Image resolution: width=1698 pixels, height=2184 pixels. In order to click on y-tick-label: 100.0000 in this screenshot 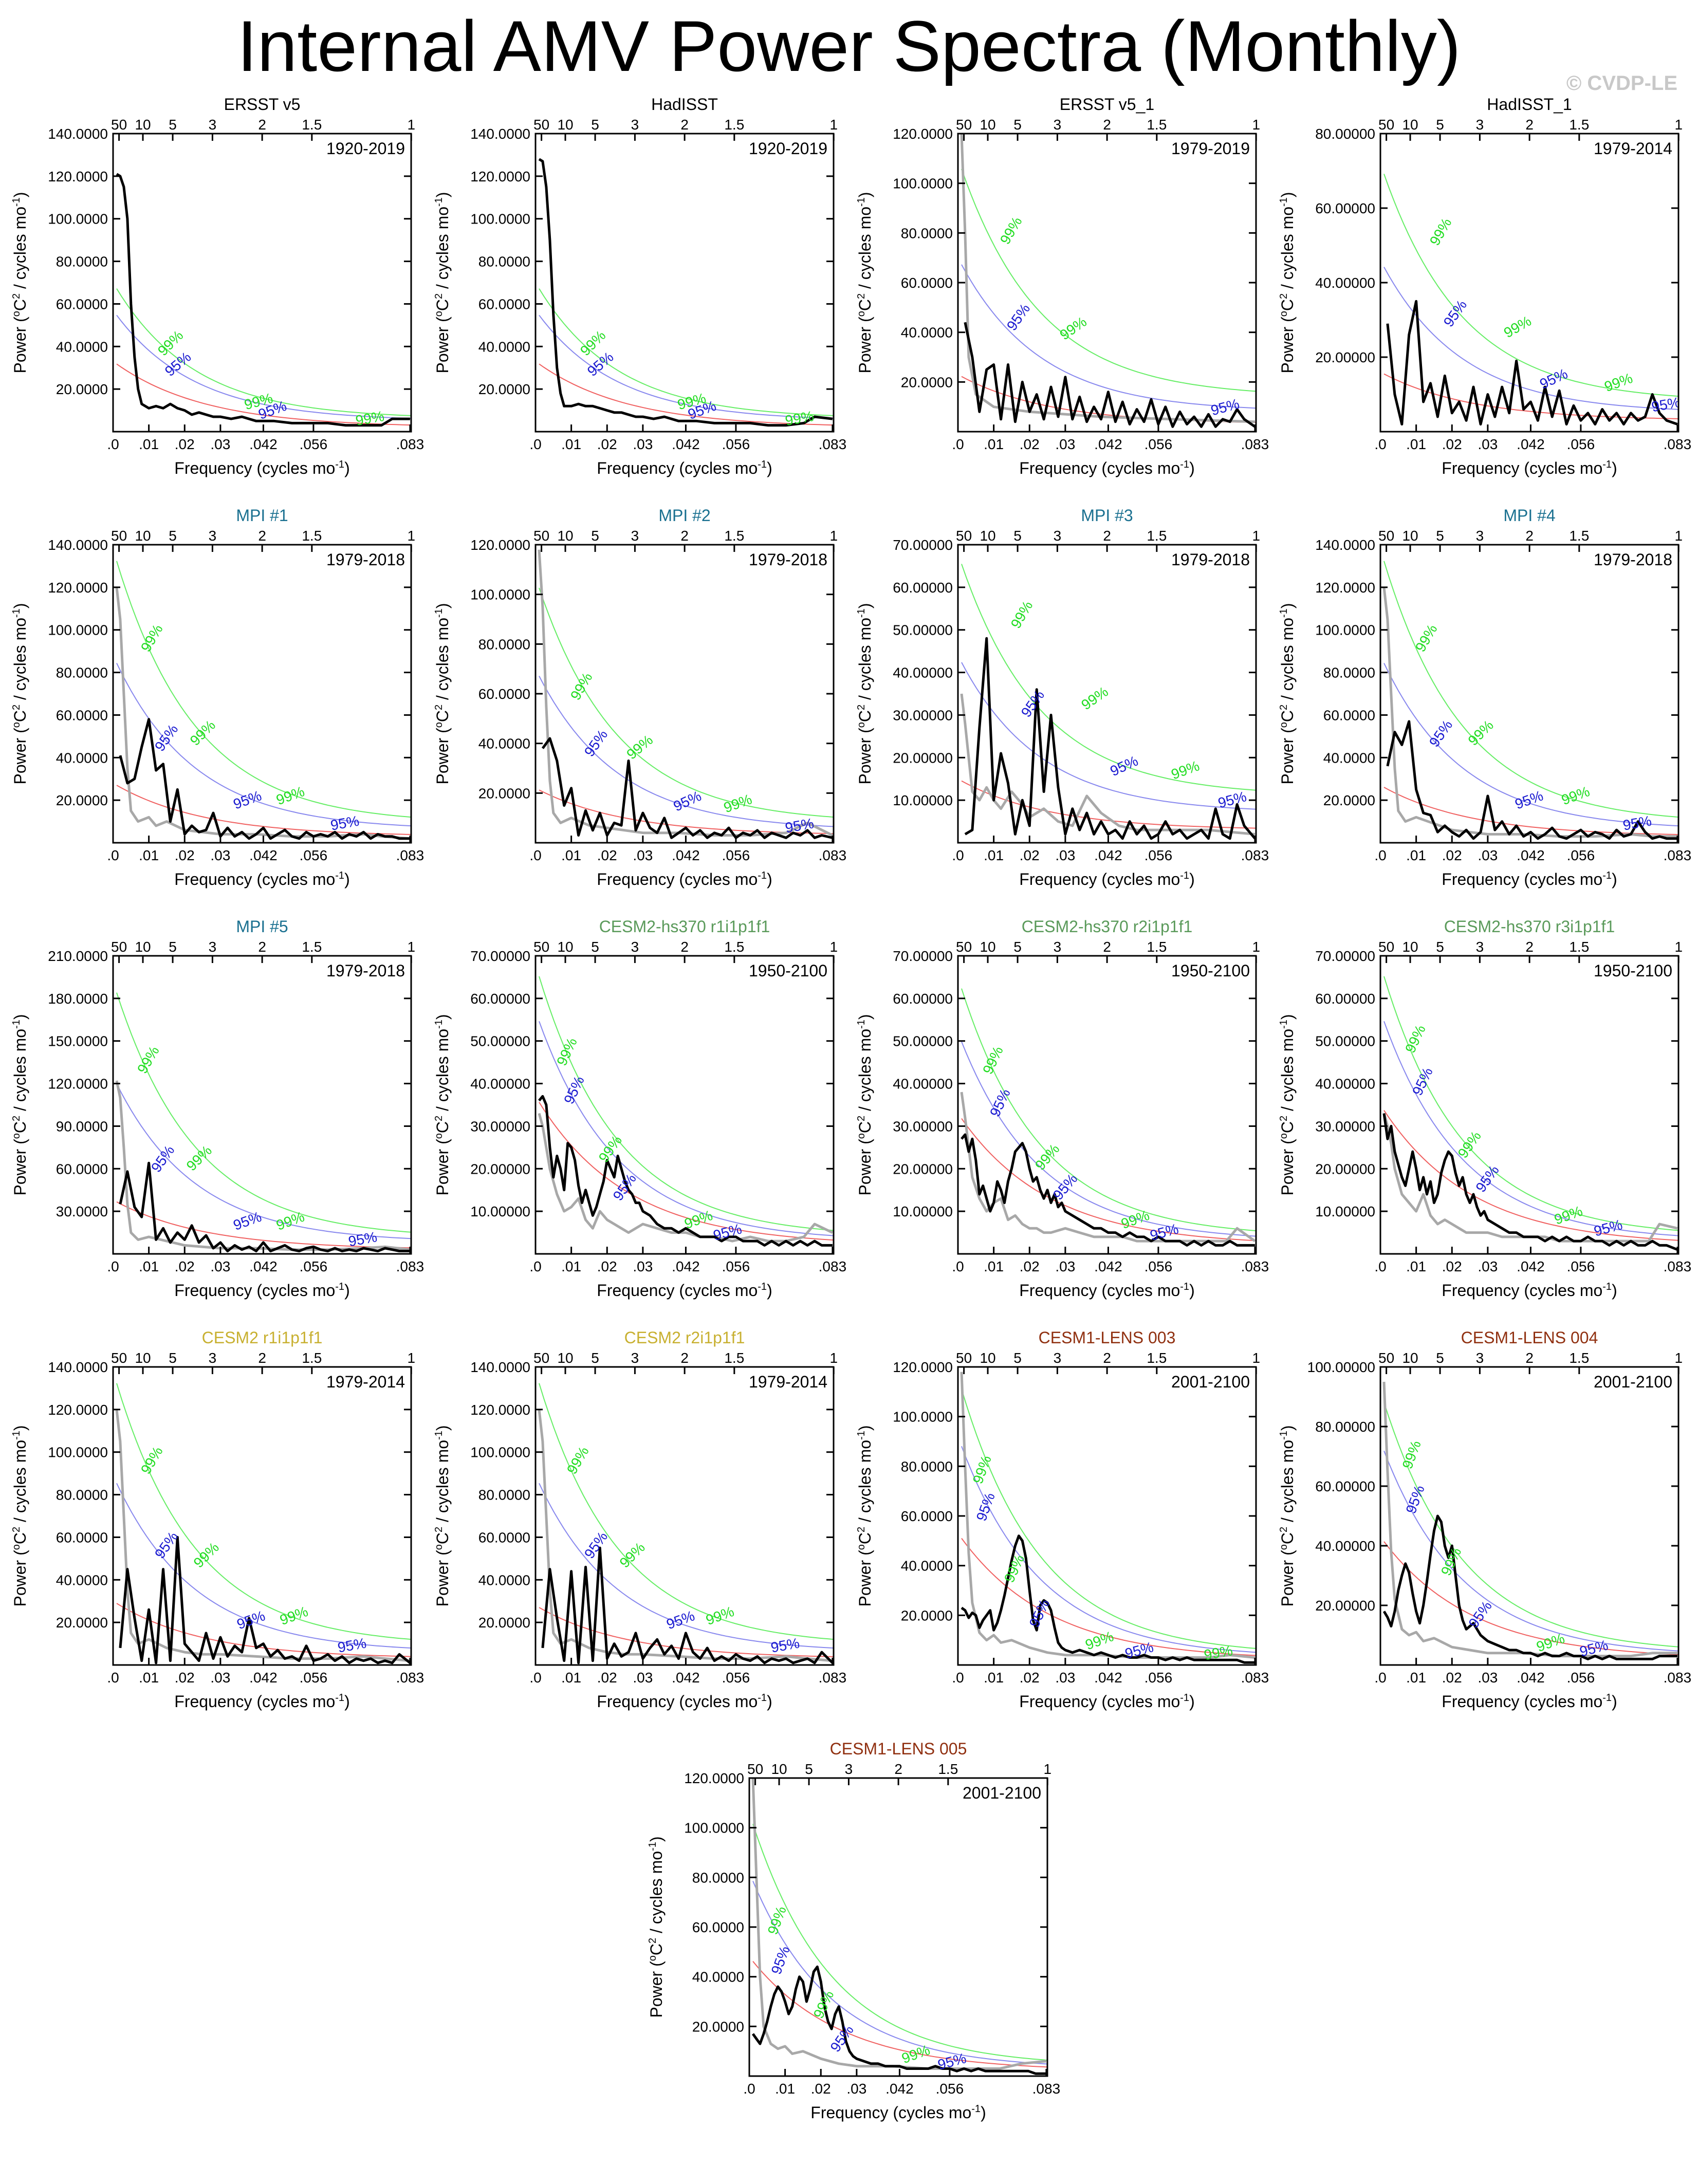, I will do `click(78, 630)`.